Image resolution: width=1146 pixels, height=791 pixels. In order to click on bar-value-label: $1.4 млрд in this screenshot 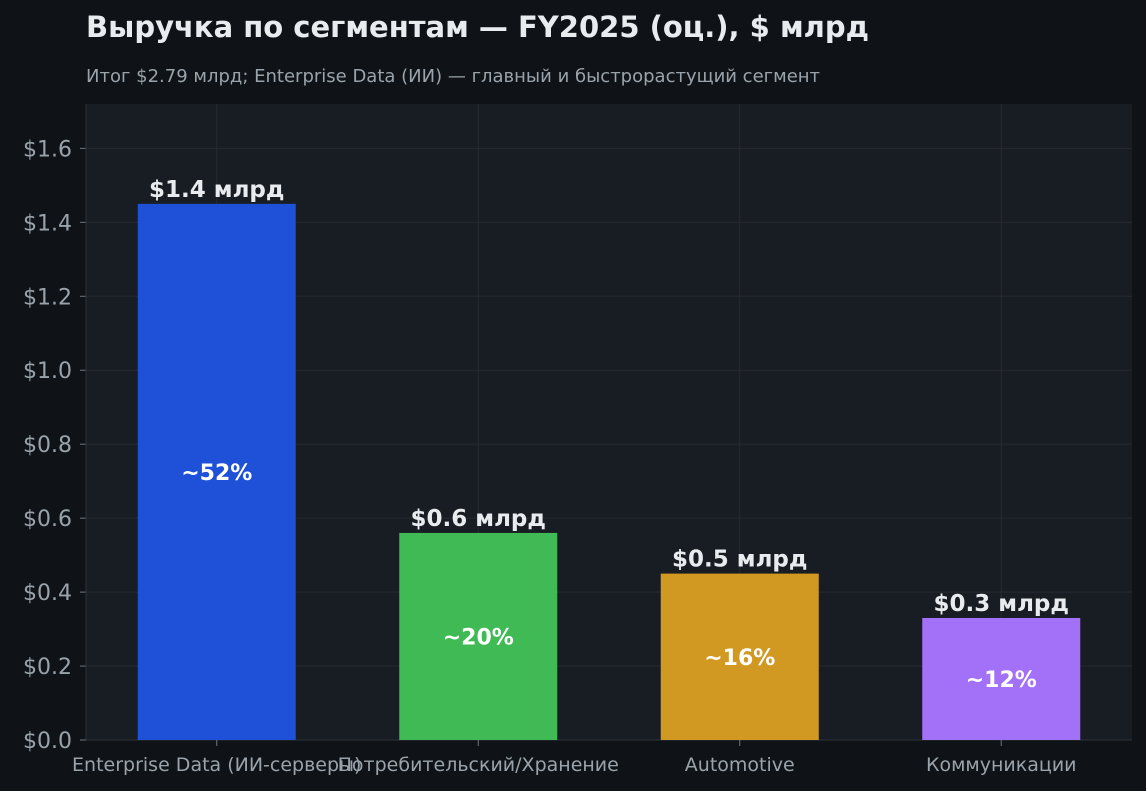, I will do `click(216, 190)`.